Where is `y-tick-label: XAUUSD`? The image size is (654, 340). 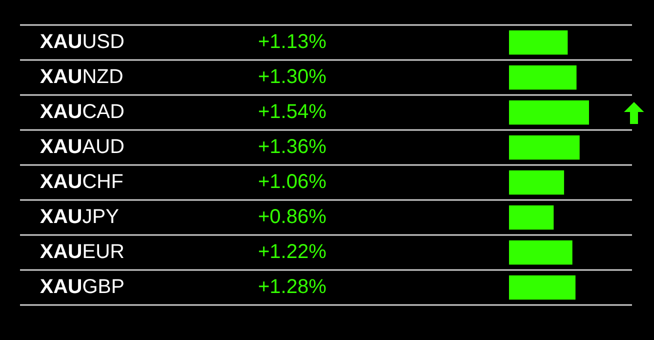
y-tick-label: XAUUSD is located at coordinates (82, 42).